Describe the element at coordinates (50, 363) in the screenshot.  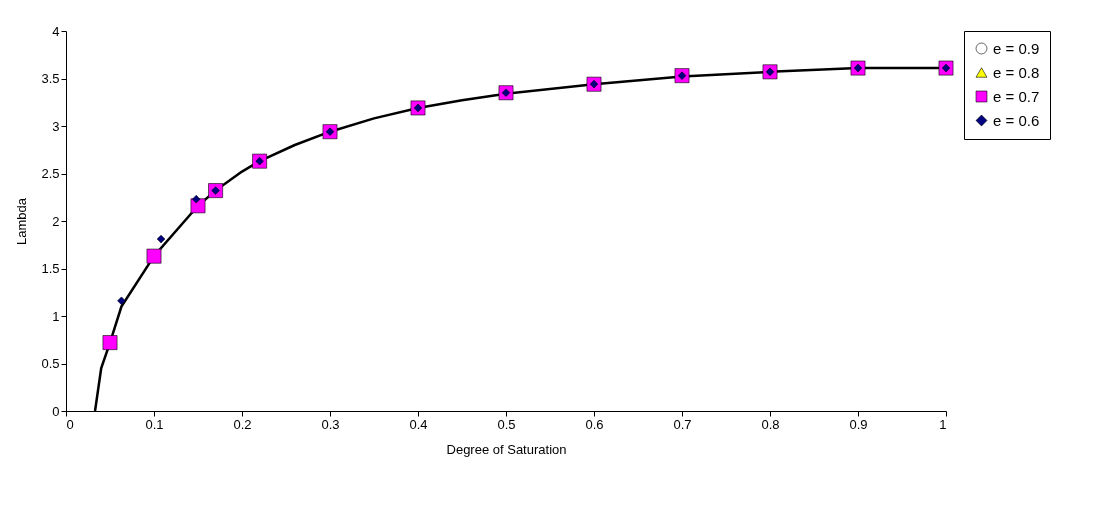
I see `y-tick-label: 0.5` at that location.